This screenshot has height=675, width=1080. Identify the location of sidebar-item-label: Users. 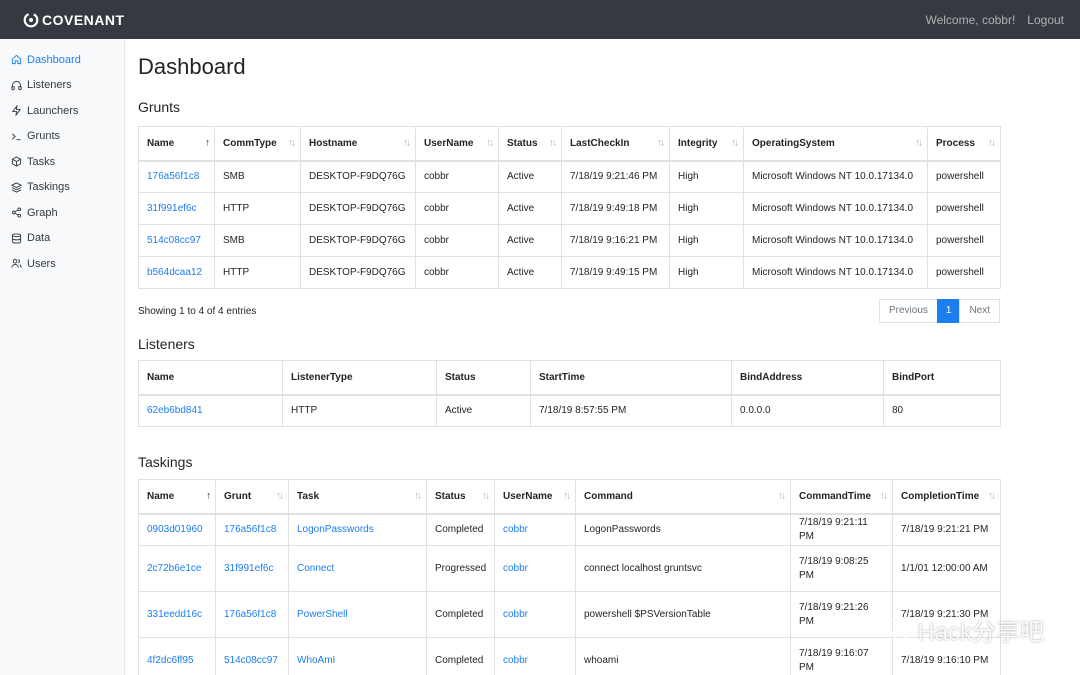
(41, 263).